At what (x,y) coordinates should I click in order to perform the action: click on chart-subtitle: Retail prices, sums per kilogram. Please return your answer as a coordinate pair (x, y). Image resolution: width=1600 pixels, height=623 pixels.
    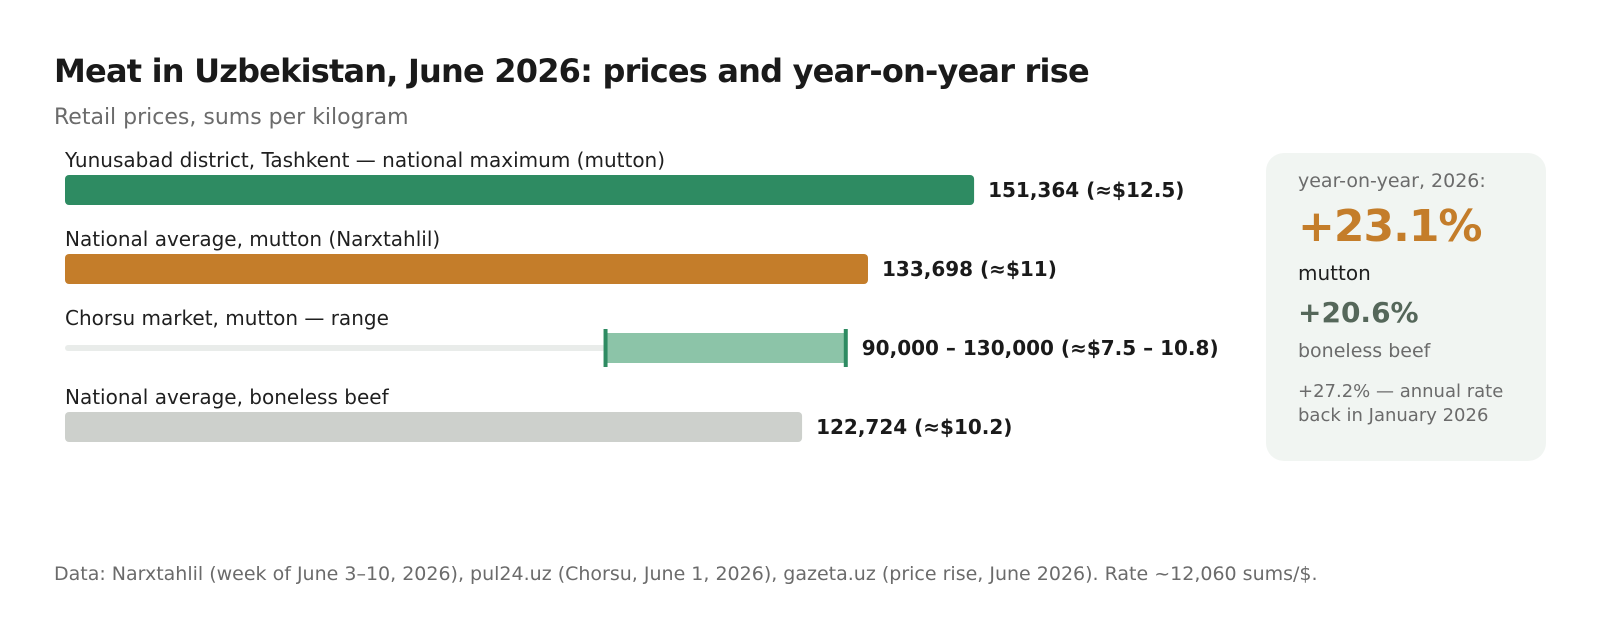
    Looking at the image, I should click on (231, 117).